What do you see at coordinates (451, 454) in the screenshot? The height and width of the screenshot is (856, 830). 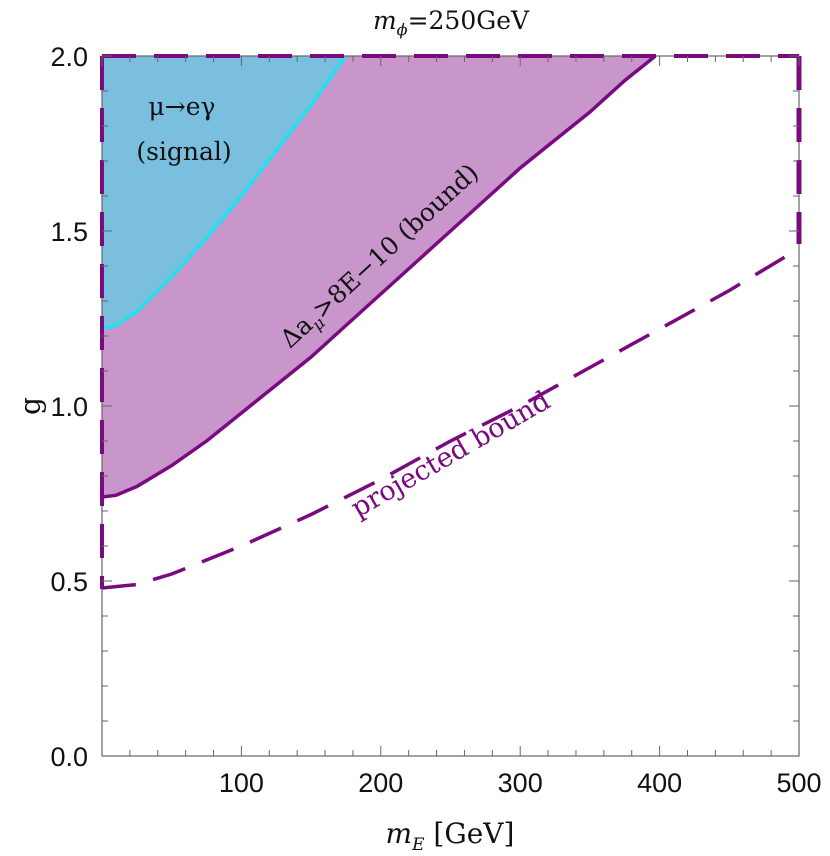 I see `projected-bound-label: projected bound` at bounding box center [451, 454].